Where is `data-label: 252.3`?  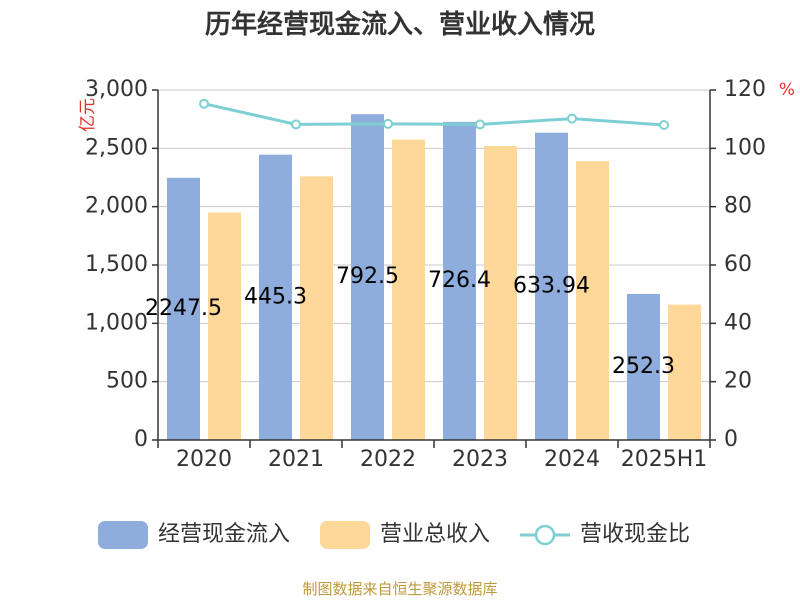
data-label: 252.3 is located at coordinates (643, 366).